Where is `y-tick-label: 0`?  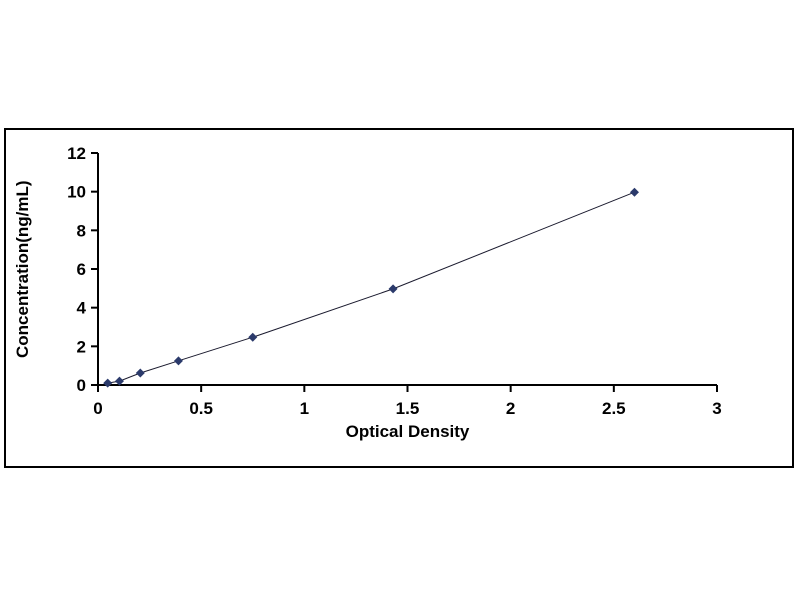 y-tick-label: 0 is located at coordinates (81, 385).